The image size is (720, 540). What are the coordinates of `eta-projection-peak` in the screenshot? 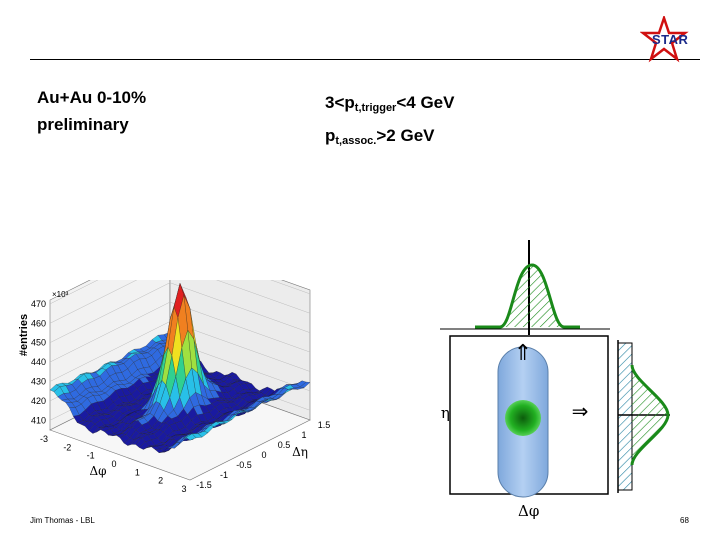 It's located at (527, 296).